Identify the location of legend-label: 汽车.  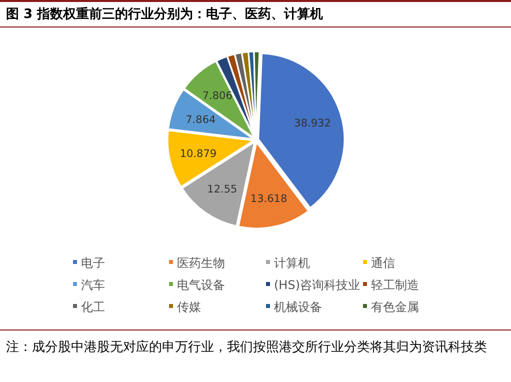
(93, 285).